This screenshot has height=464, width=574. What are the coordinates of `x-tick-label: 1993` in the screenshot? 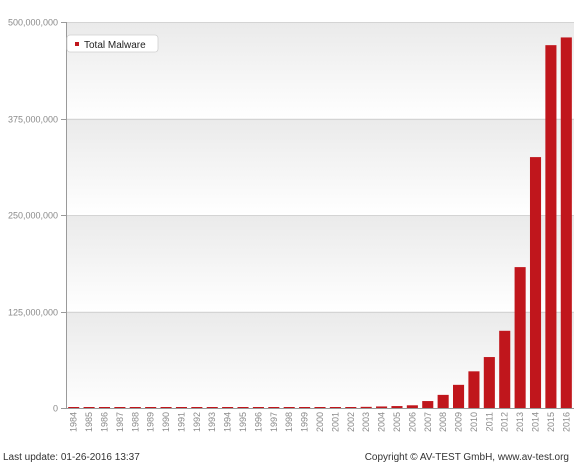 It's located at (212, 422).